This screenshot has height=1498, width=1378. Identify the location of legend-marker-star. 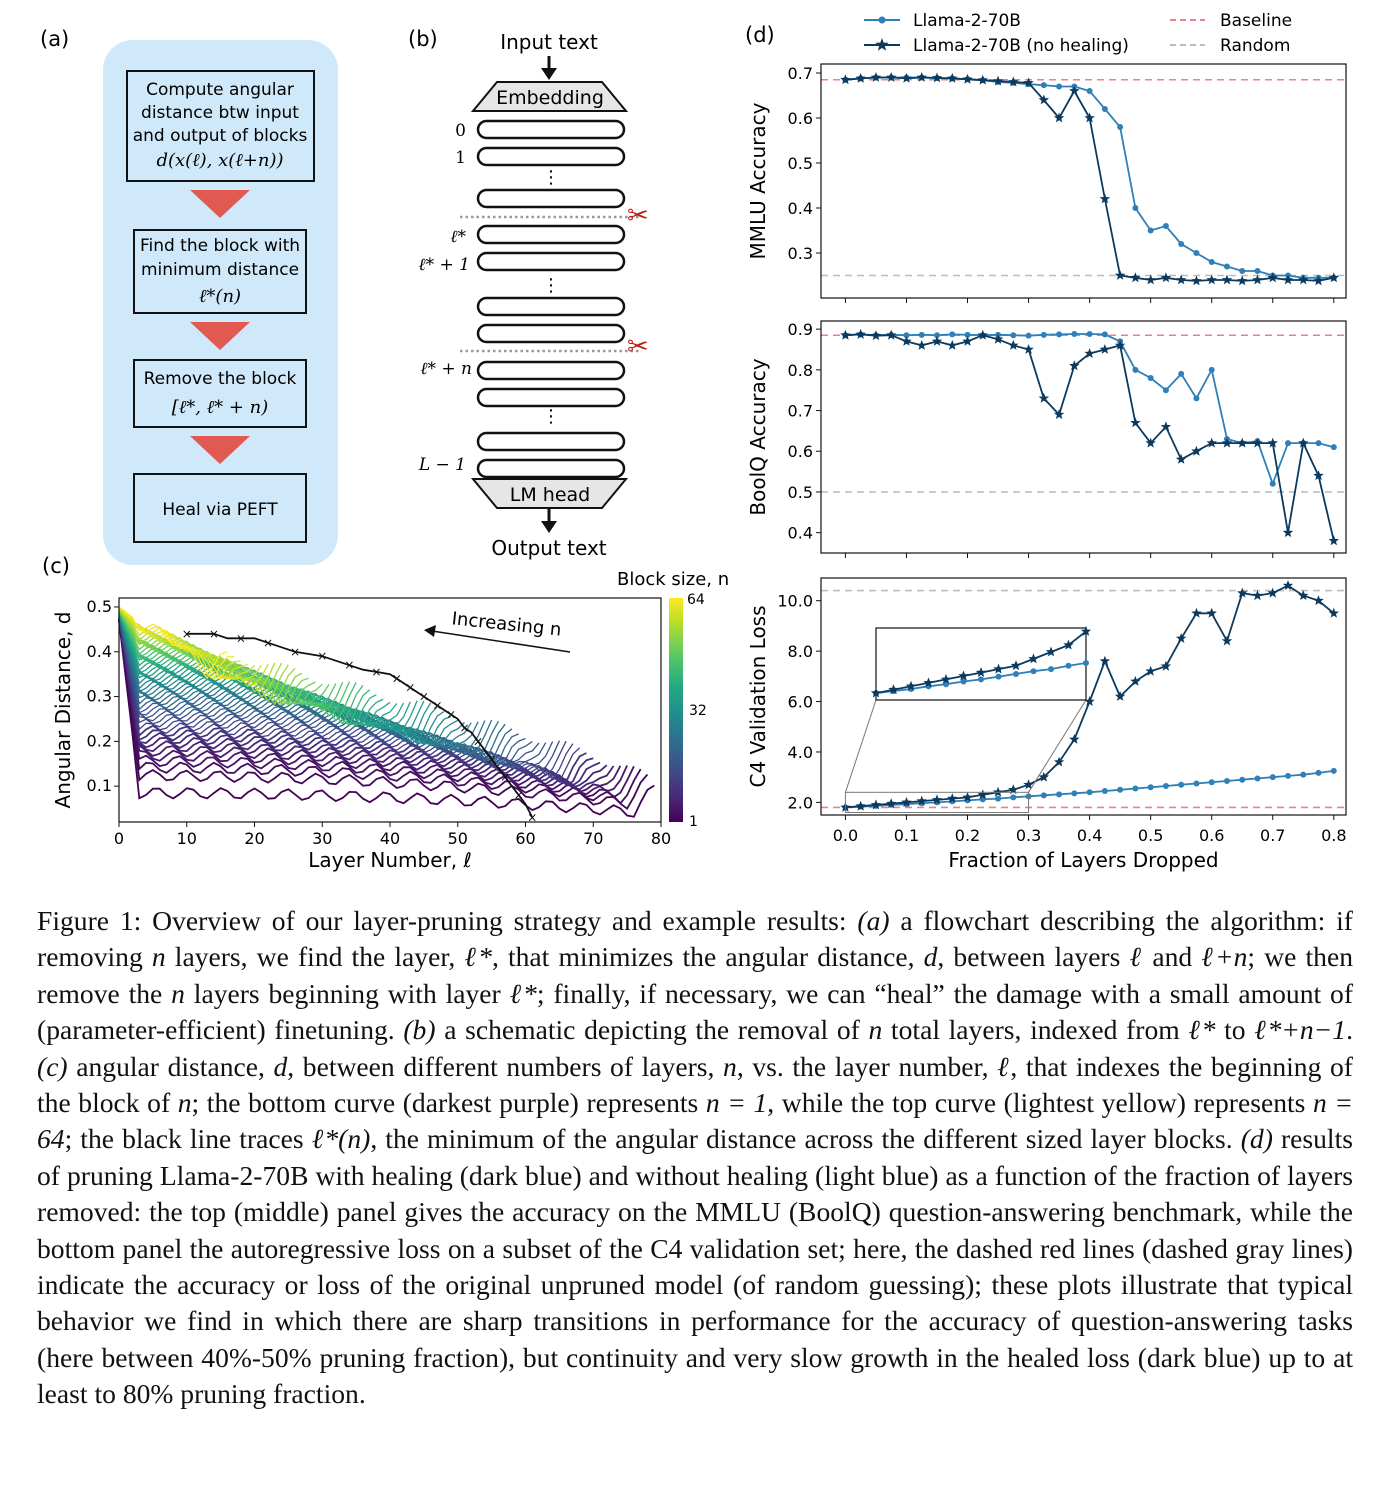
(882, 44).